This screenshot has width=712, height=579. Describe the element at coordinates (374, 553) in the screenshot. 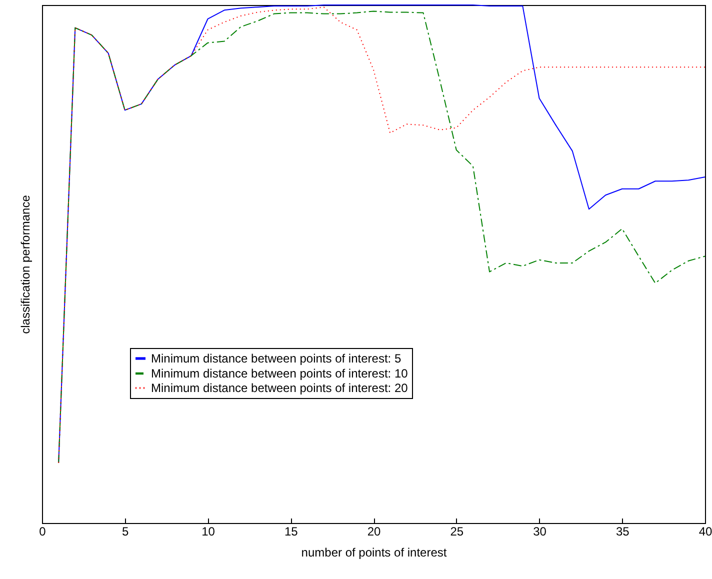

I see `x-axis-title: number of points of interest` at that location.